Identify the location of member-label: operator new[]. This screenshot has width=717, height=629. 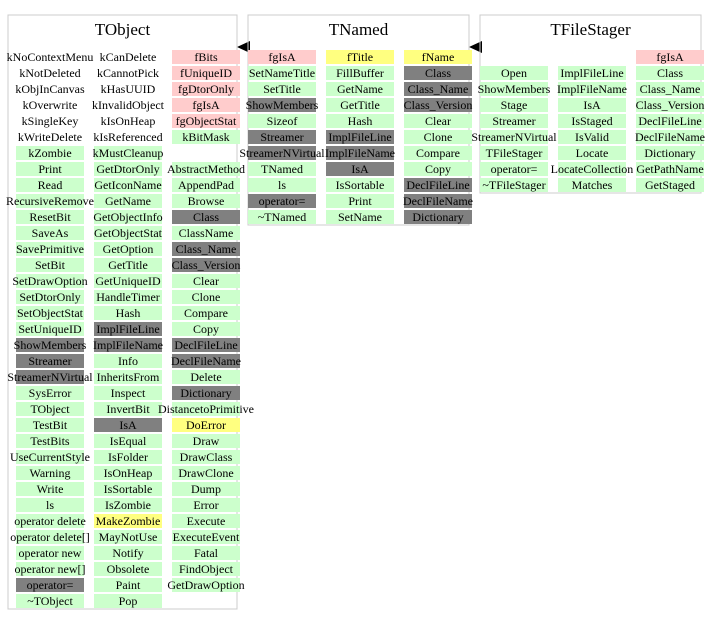
(50, 569).